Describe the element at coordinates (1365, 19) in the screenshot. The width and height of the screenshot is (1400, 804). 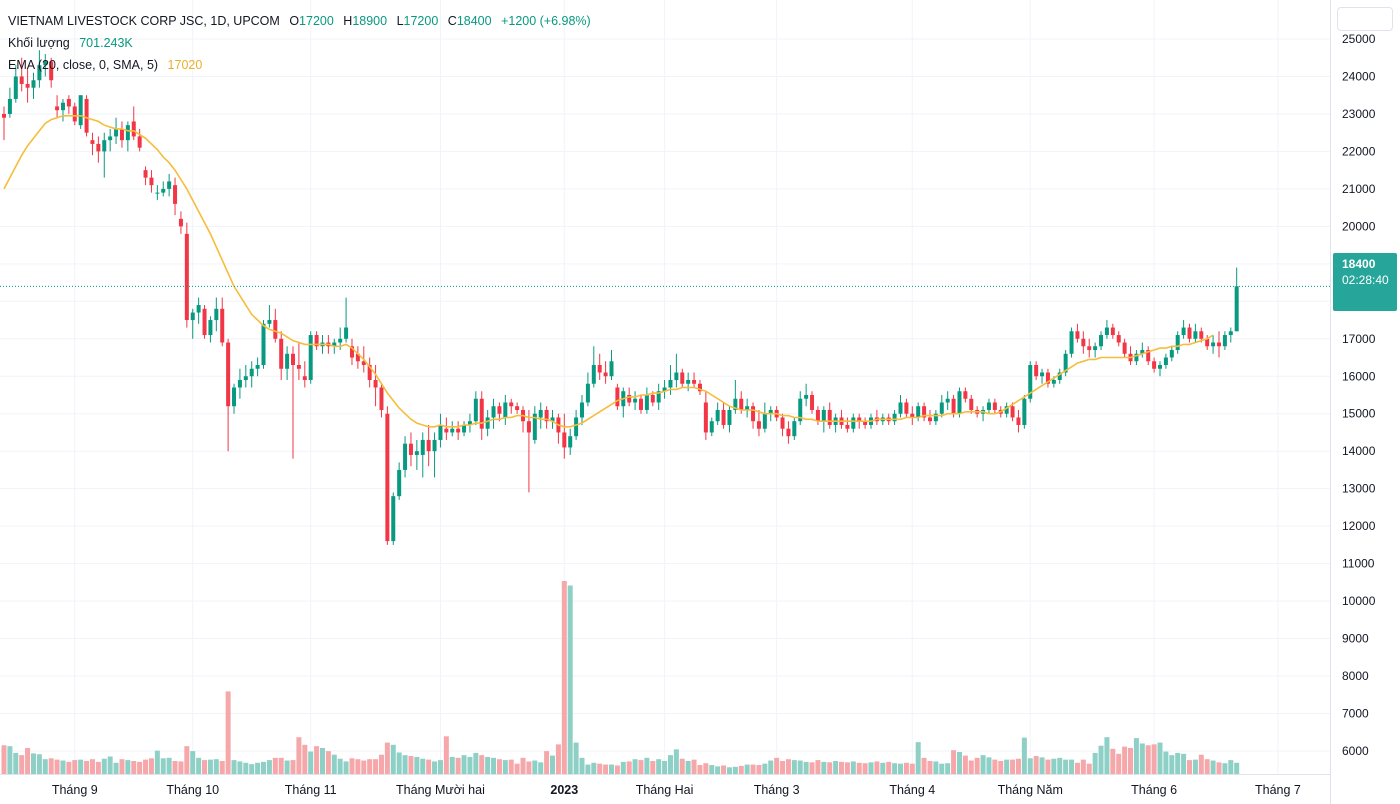
I see `chart-settings-box` at that location.